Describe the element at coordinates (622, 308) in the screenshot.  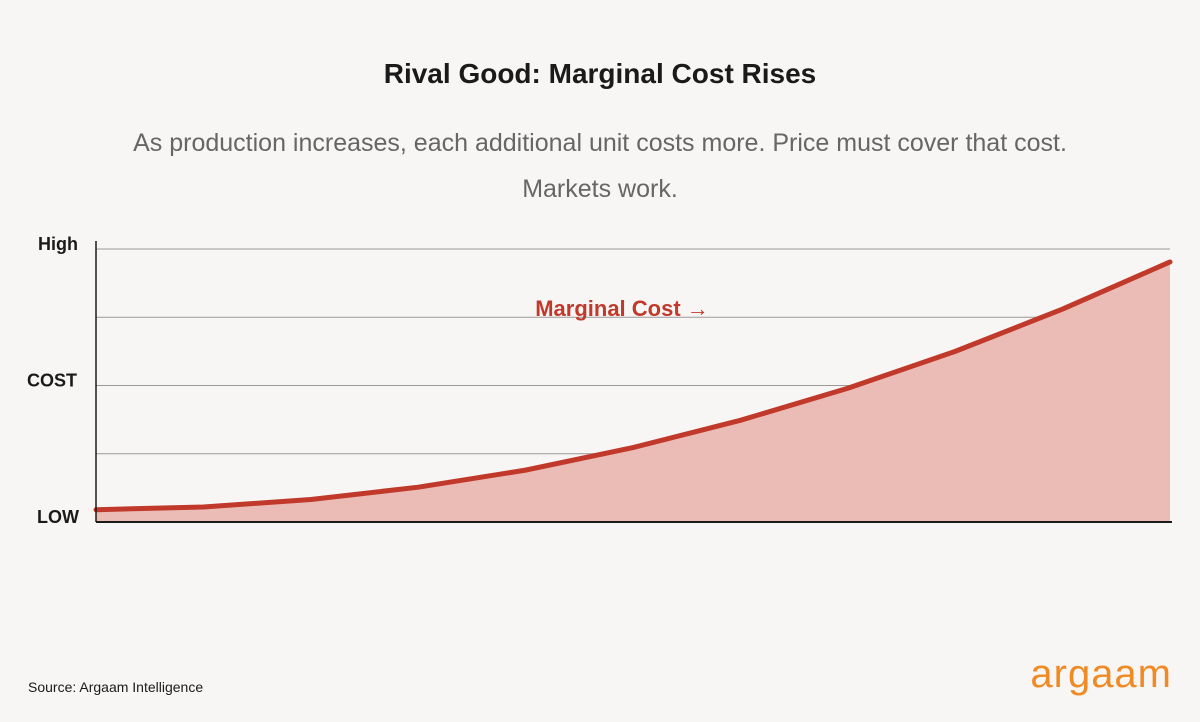
I see `annotation: Marginal Cost →` at that location.